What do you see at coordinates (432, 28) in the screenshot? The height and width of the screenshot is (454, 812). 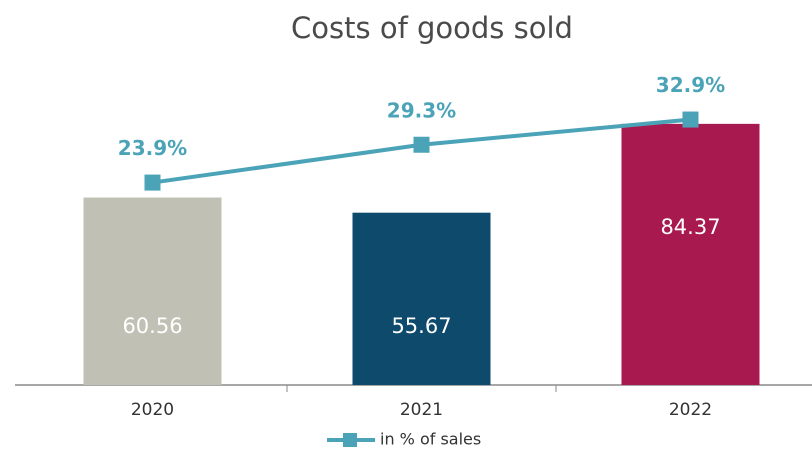 I see `chart-title: Costs of goods sold` at bounding box center [432, 28].